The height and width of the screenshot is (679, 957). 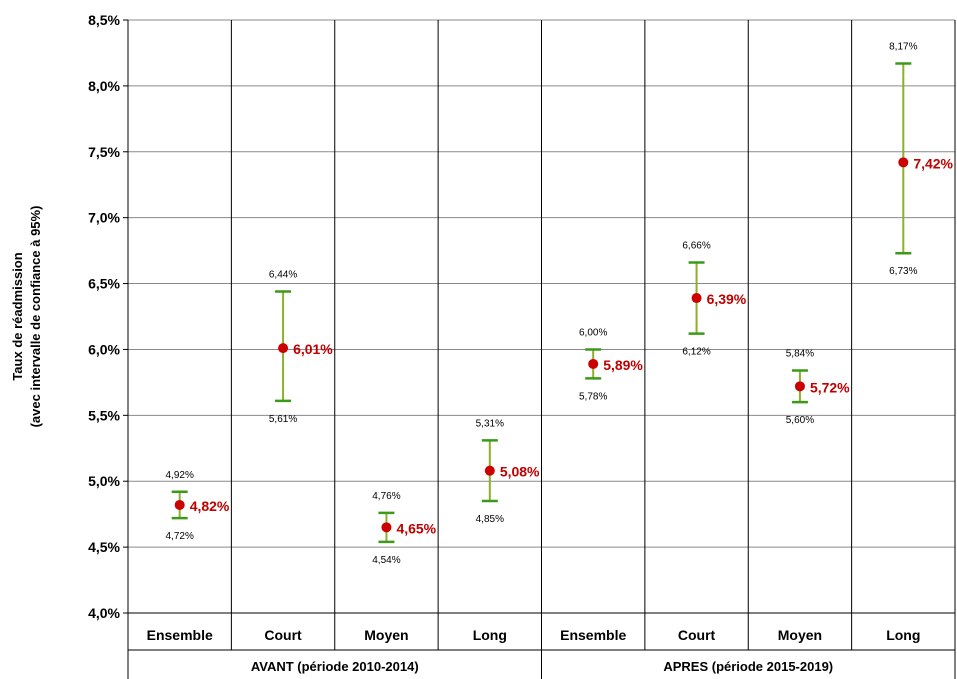 I want to click on upper-bound-label: 4,76%, so click(x=386, y=496).